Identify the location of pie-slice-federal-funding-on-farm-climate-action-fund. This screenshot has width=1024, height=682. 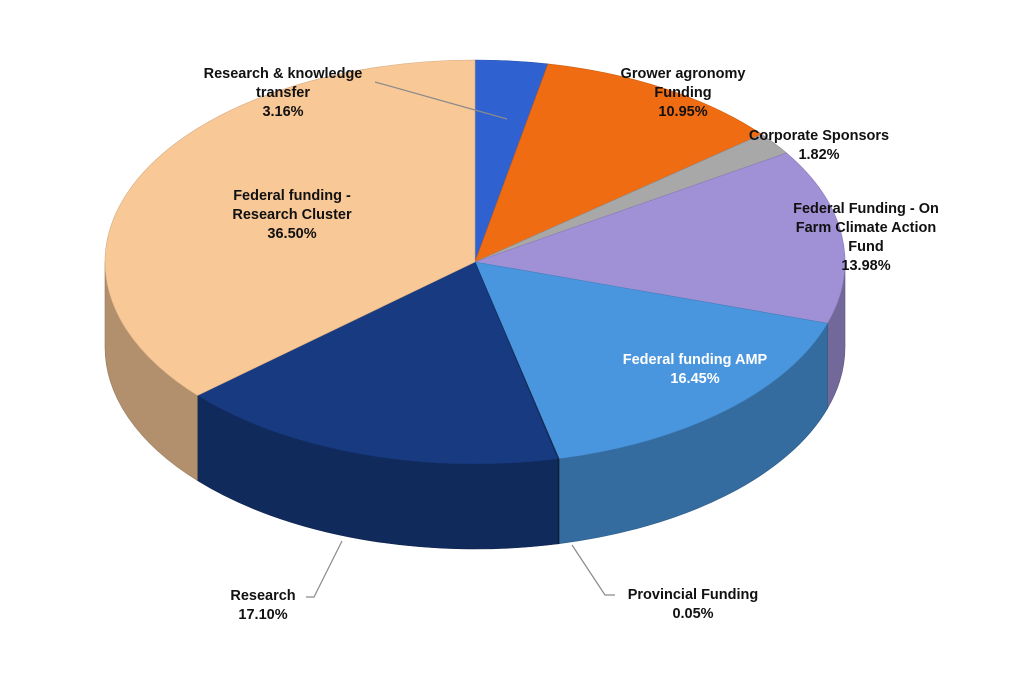
(659, 238).